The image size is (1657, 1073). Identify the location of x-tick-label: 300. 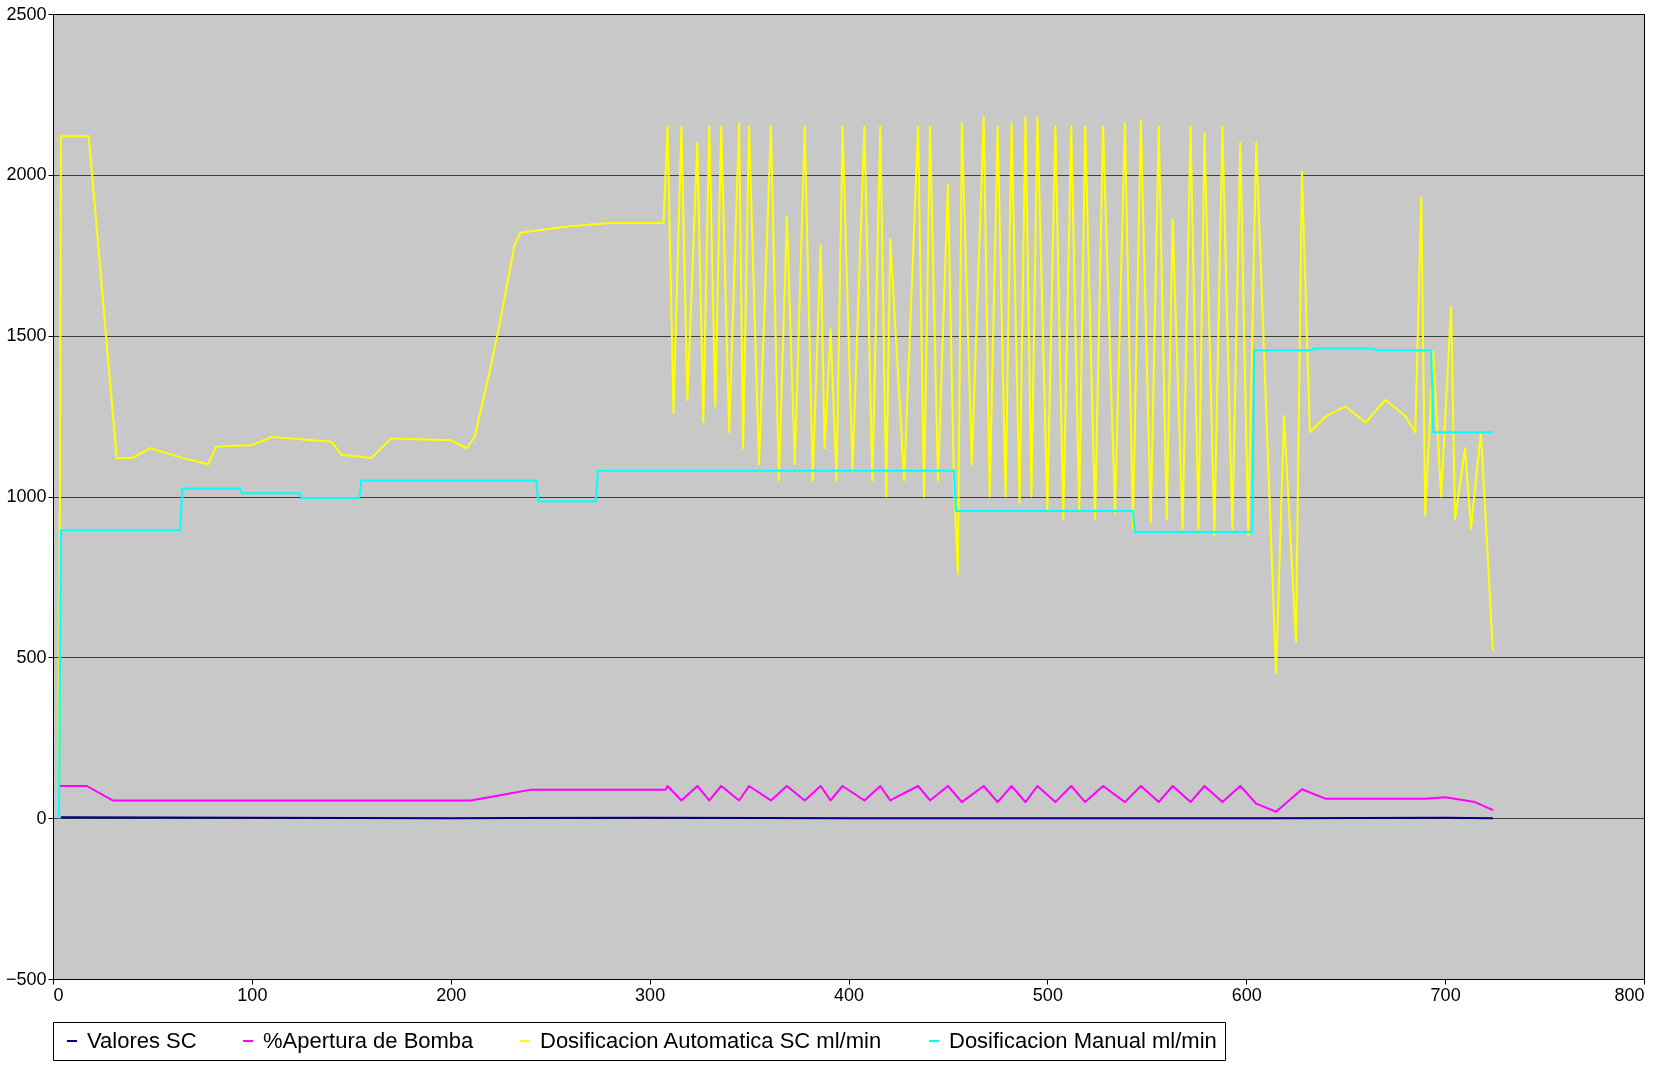
(650, 994).